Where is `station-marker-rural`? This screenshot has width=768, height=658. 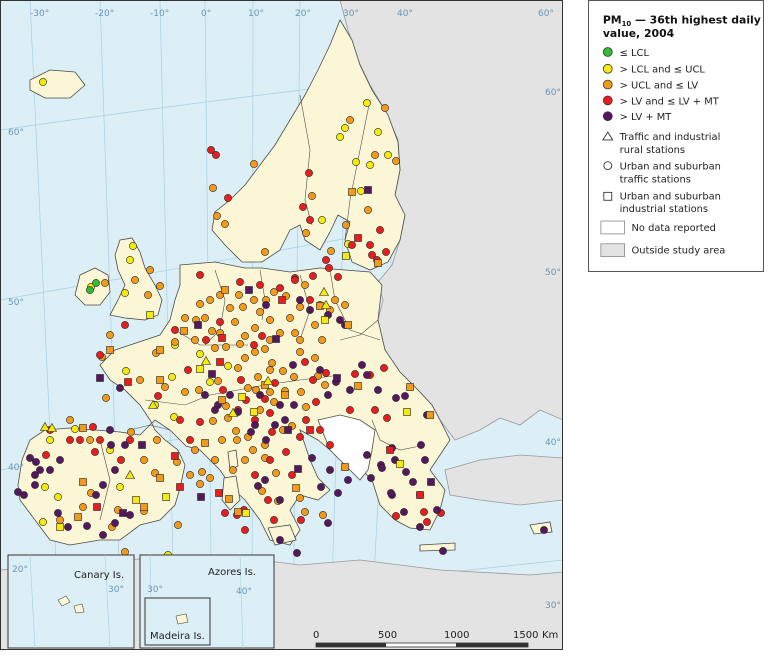
station-marker-rural is located at coordinates (130, 474).